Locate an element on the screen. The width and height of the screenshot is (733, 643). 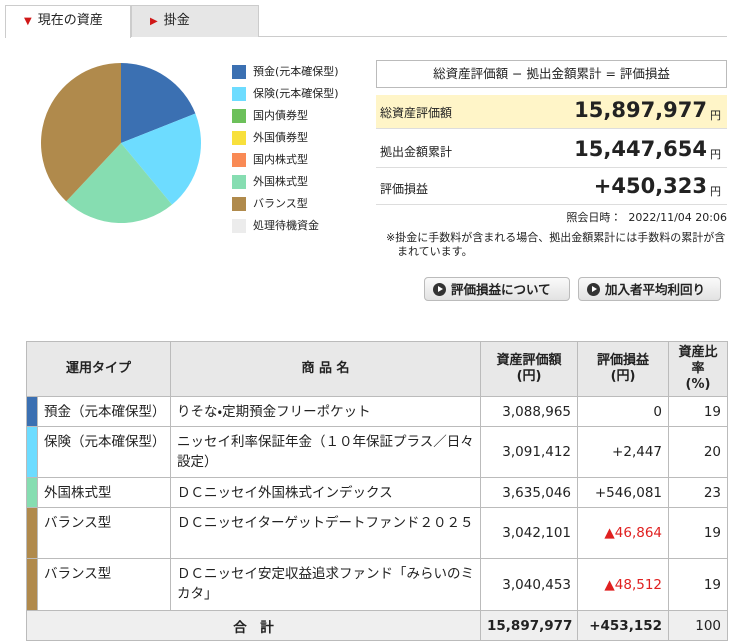
tab: ▼ 現在の資産 is located at coordinates (68, 21).